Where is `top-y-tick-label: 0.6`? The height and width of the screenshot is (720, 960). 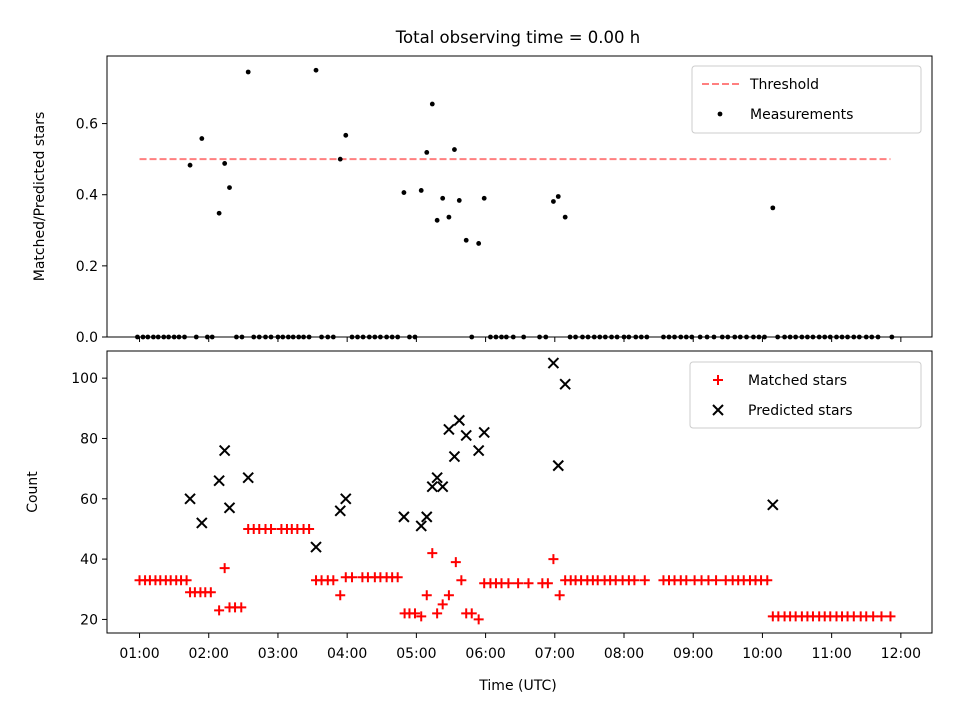 top-y-tick-label: 0.6 is located at coordinates (87, 125).